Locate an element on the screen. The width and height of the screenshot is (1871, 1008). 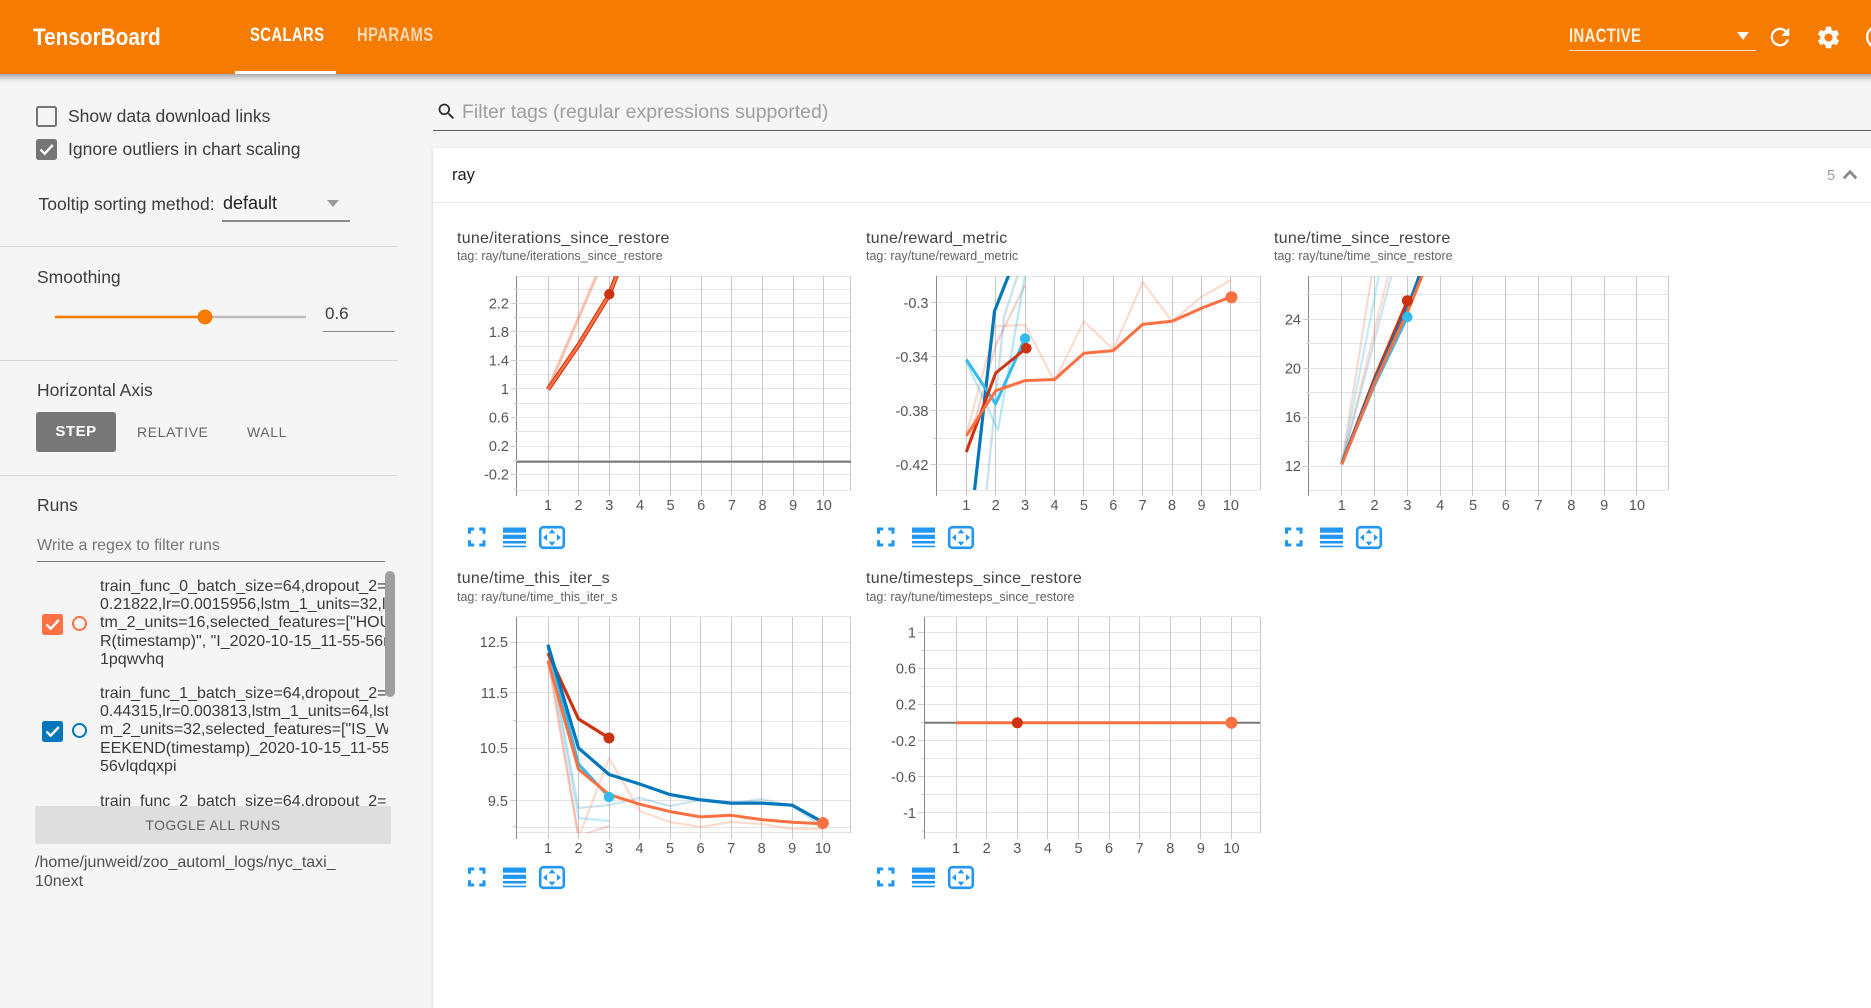
svg-text: 1.4 is located at coordinates (499, 361).